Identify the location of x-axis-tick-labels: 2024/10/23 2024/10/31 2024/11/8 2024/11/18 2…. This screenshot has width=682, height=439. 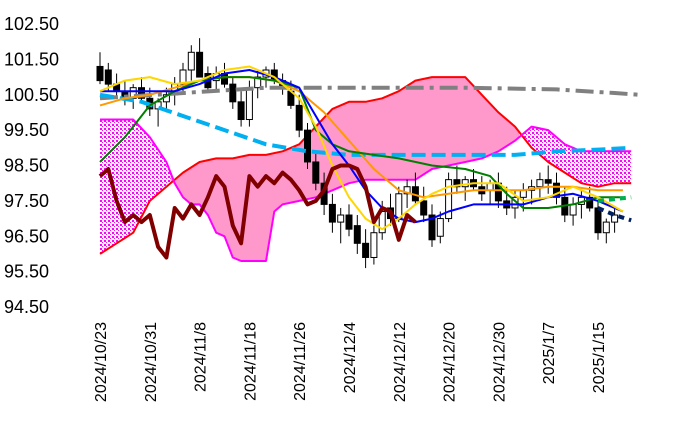
(350, 362).